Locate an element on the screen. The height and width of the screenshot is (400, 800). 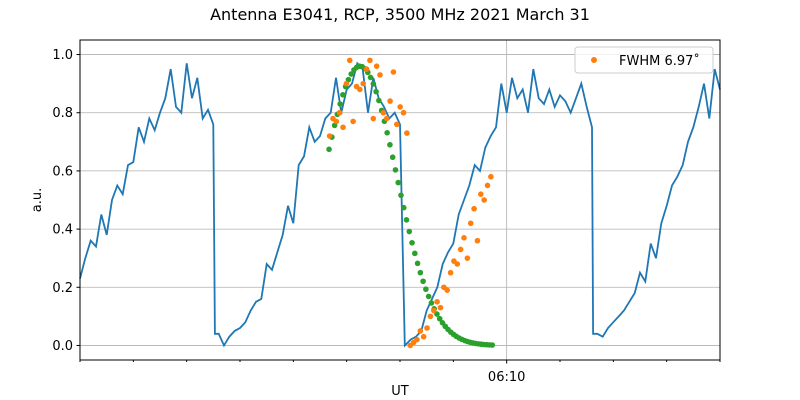
y-tick-label: 1.0 is located at coordinates (62, 55).